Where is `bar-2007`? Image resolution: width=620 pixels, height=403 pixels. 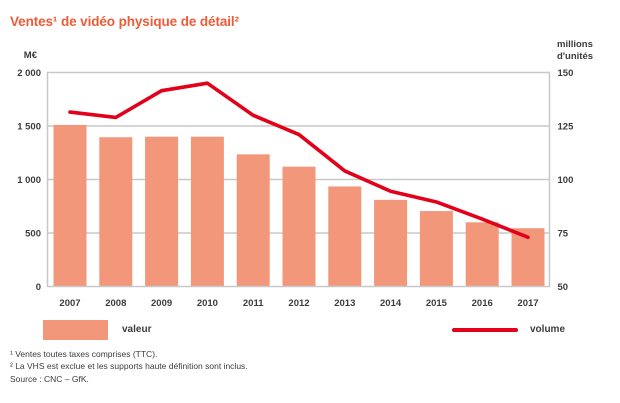 bar-2007 is located at coordinates (70, 205).